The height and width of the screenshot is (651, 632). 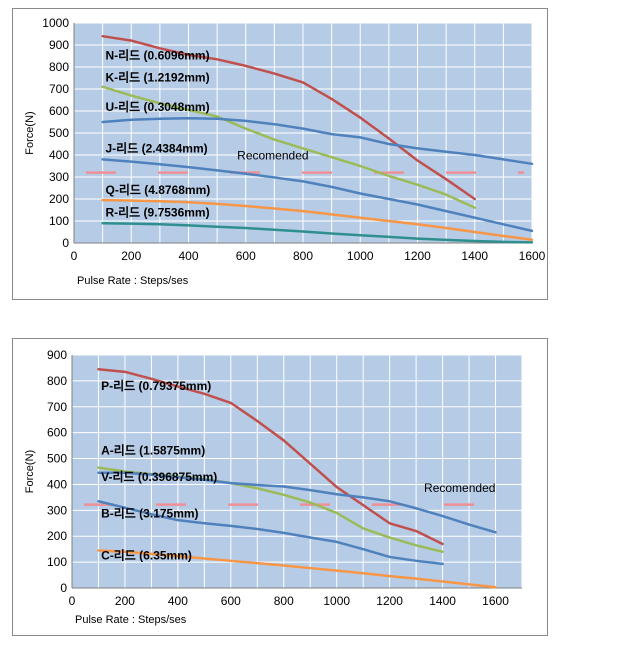 I want to click on series-label: P-리드 (0.79375mm), so click(x=156, y=385).